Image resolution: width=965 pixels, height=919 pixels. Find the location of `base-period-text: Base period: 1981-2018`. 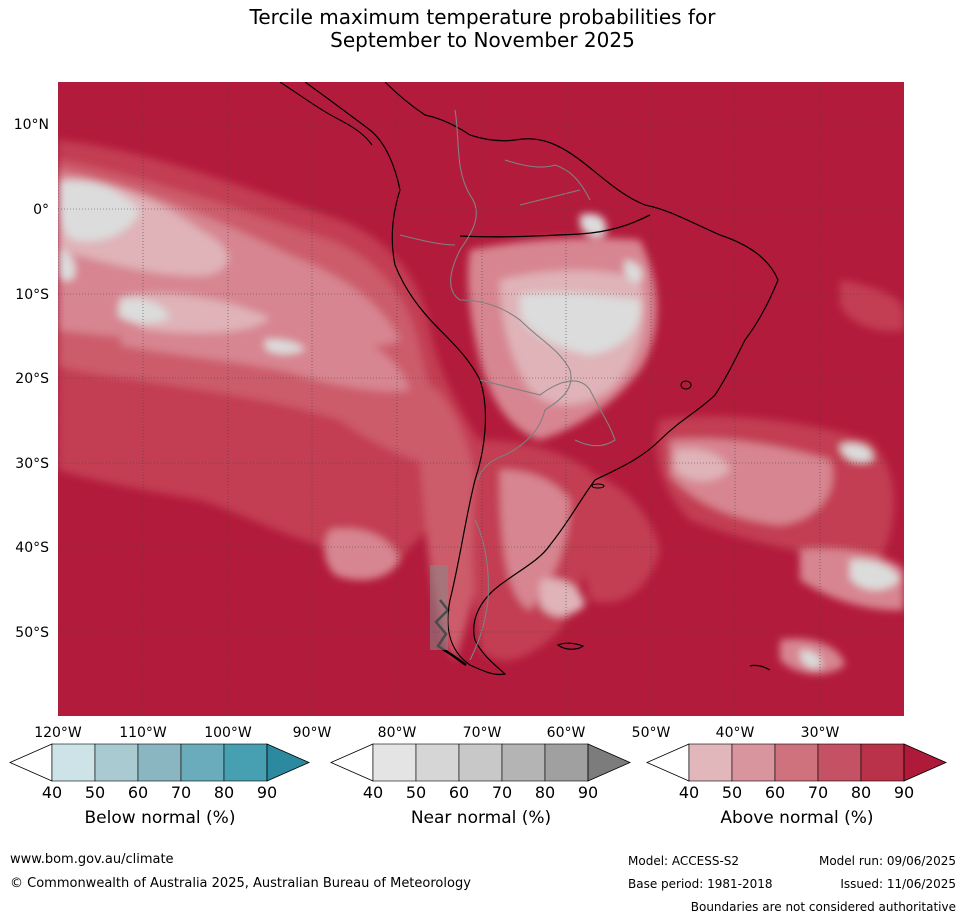

base-period-text: Base period: 1981-2018 is located at coordinates (700, 884).